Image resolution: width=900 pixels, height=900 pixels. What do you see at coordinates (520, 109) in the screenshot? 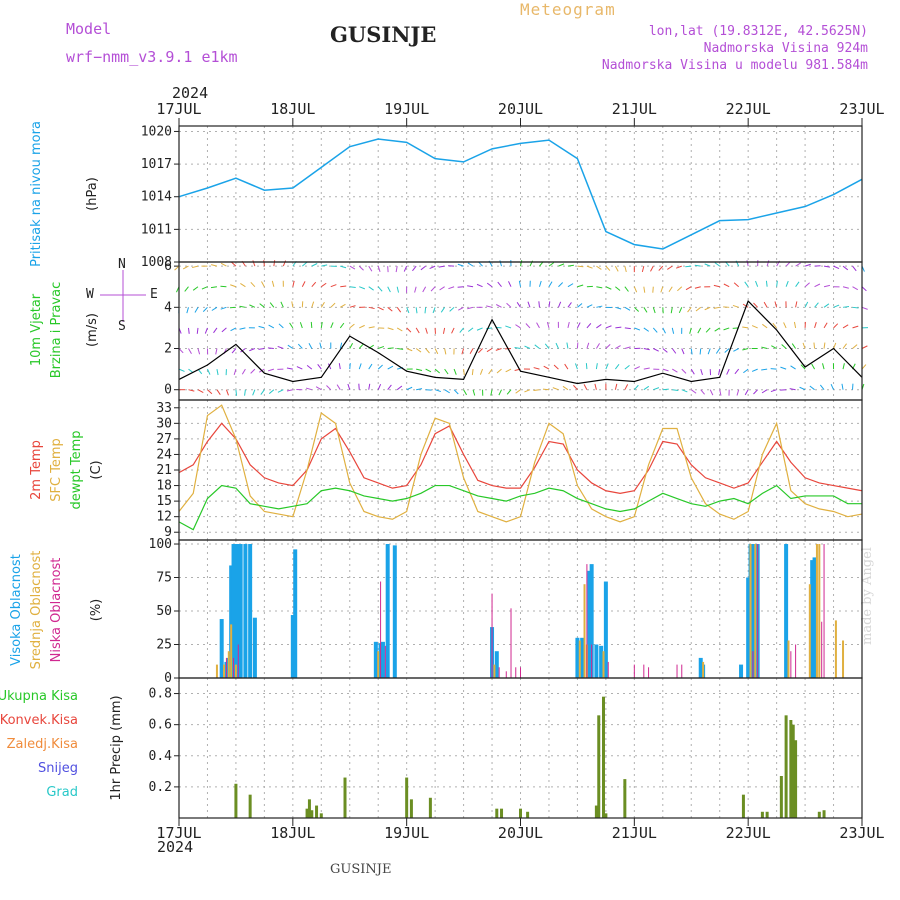
I see `x-label-top-20JUL: 20JUL` at bounding box center [520, 109].